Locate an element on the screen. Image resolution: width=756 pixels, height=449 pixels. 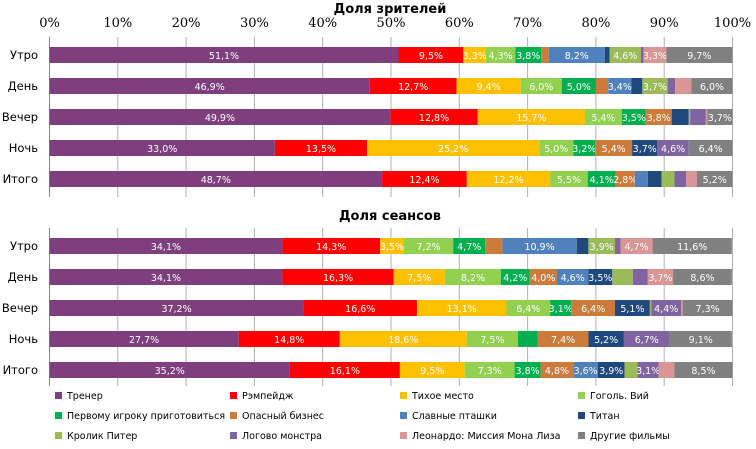
category-label: Утро is located at coordinates (24, 246).